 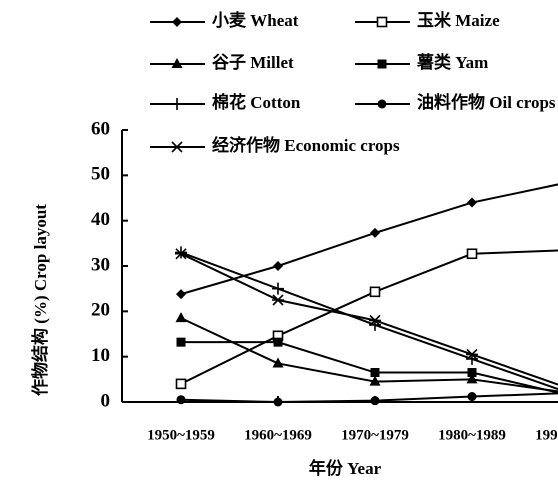 What do you see at coordinates (100, 174) in the screenshot?
I see `y-tick-label: 50` at bounding box center [100, 174].